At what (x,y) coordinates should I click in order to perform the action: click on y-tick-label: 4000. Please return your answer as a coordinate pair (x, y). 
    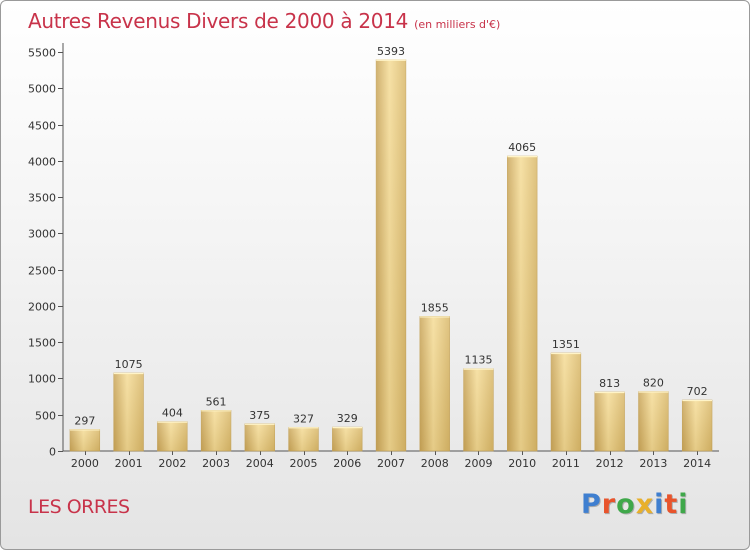
    Looking at the image, I should click on (42, 162).